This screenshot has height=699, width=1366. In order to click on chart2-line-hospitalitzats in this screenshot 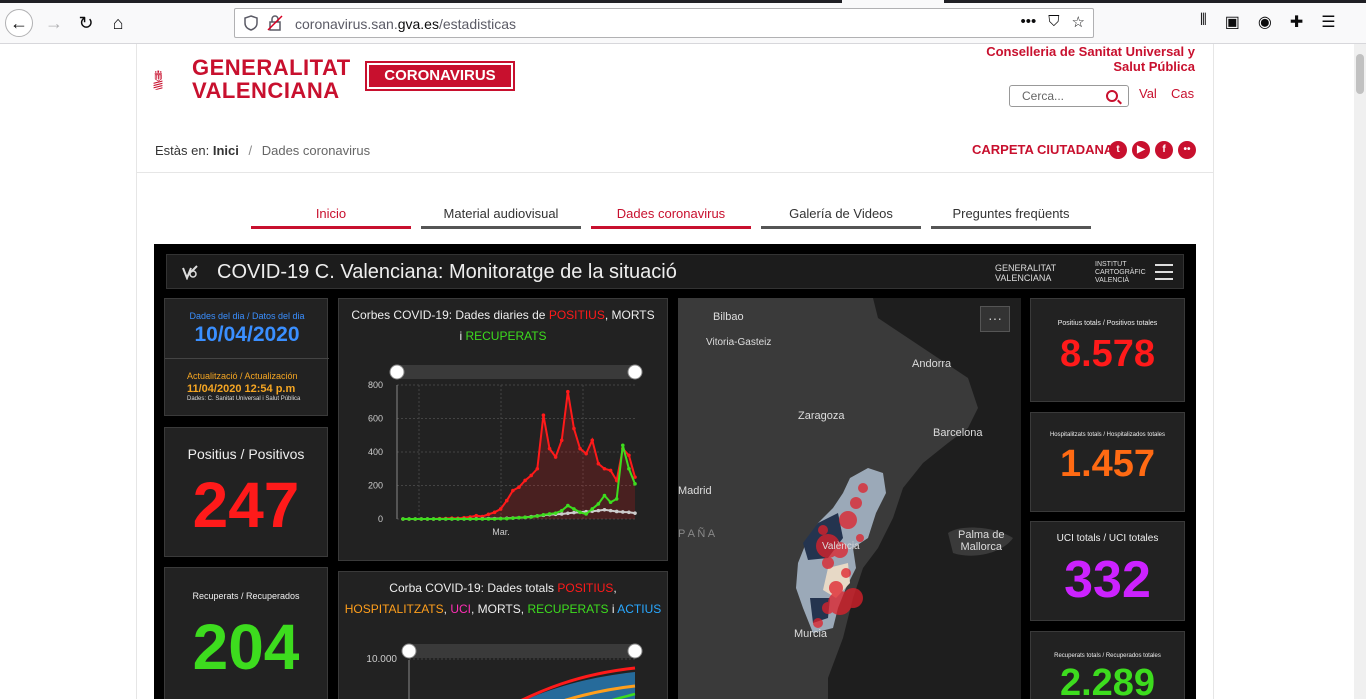, I will do `click(600, 691)`.